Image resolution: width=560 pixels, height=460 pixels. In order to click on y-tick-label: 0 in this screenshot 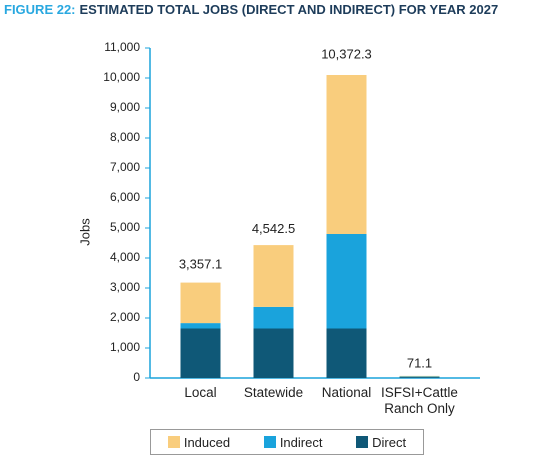, I will do `click(136, 377)`.